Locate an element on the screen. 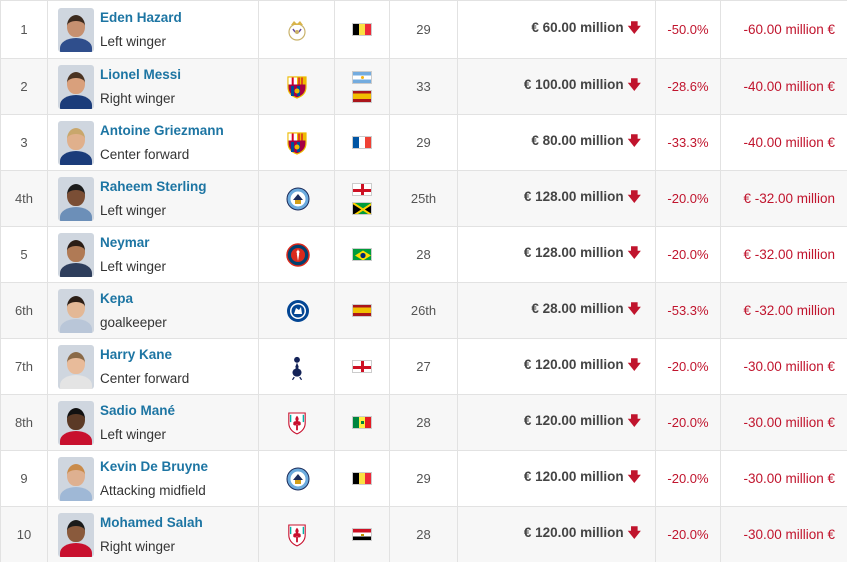 This screenshot has height=562, width=847. rank-cell: 6th is located at coordinates (24, 310).